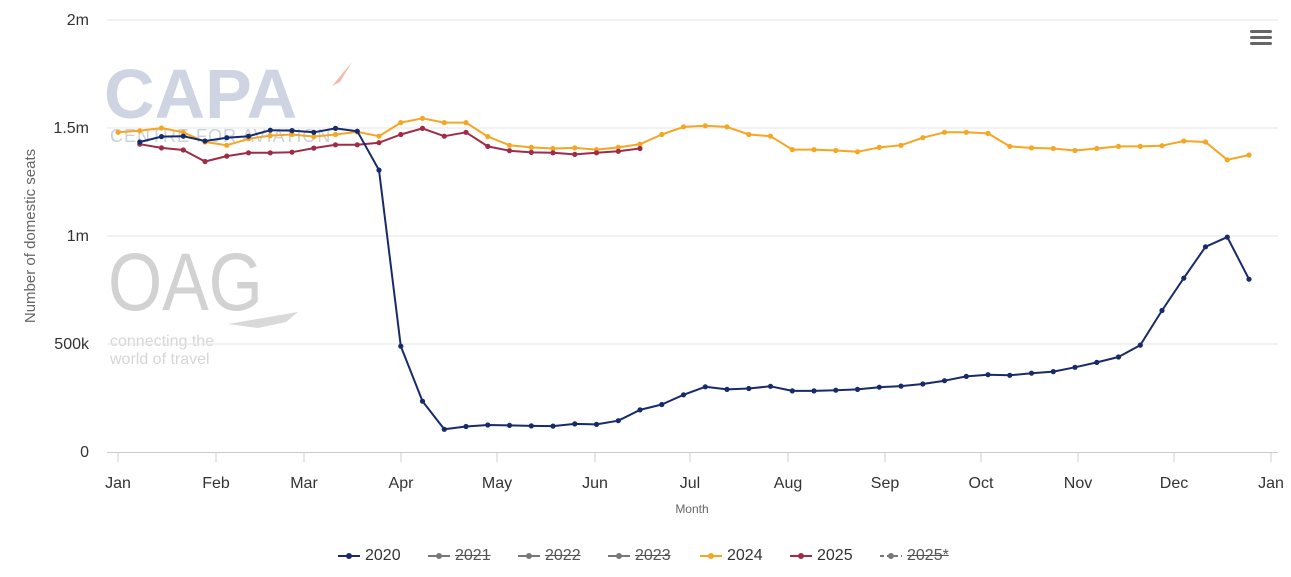  I want to click on x-tick-label: Nov, so click(1078, 483).